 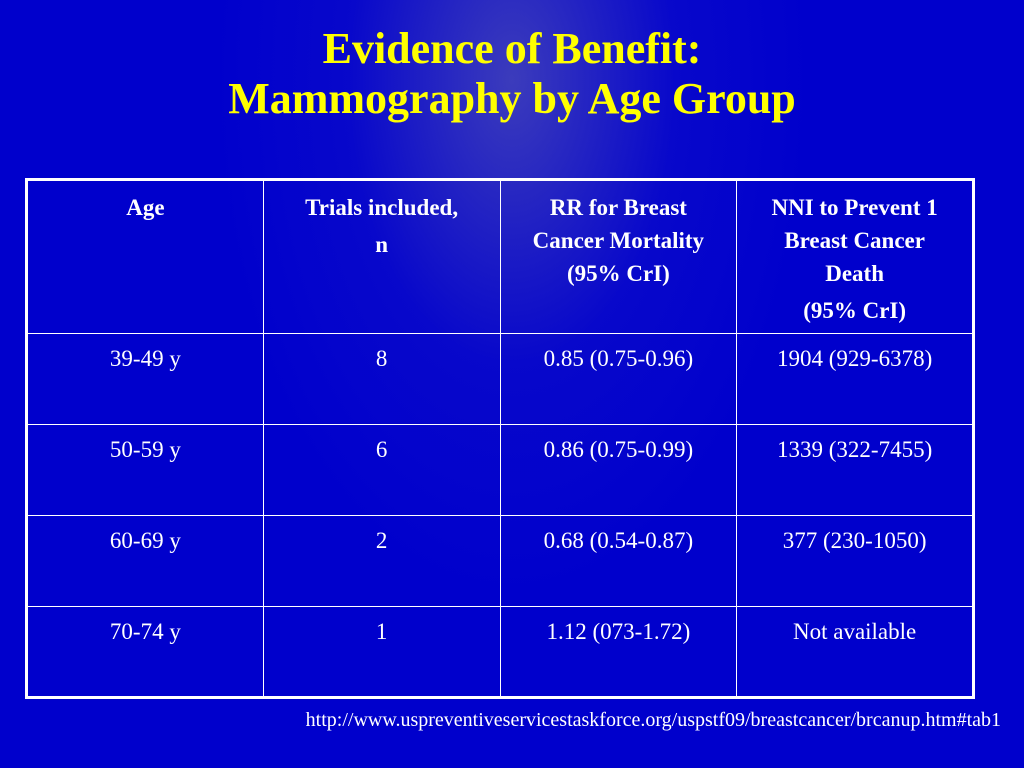 What do you see at coordinates (145, 470) in the screenshot?
I see `cell-age: 50-59 y` at bounding box center [145, 470].